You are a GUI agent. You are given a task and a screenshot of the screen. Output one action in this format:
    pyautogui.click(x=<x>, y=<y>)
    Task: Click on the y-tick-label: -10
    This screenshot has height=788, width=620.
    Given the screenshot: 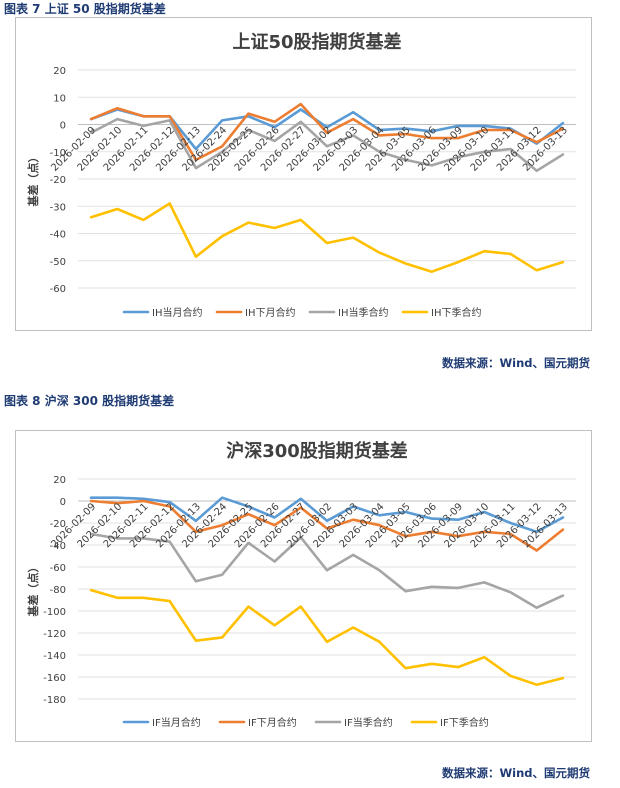 What is the action you would take?
    pyautogui.click(x=58, y=153)
    